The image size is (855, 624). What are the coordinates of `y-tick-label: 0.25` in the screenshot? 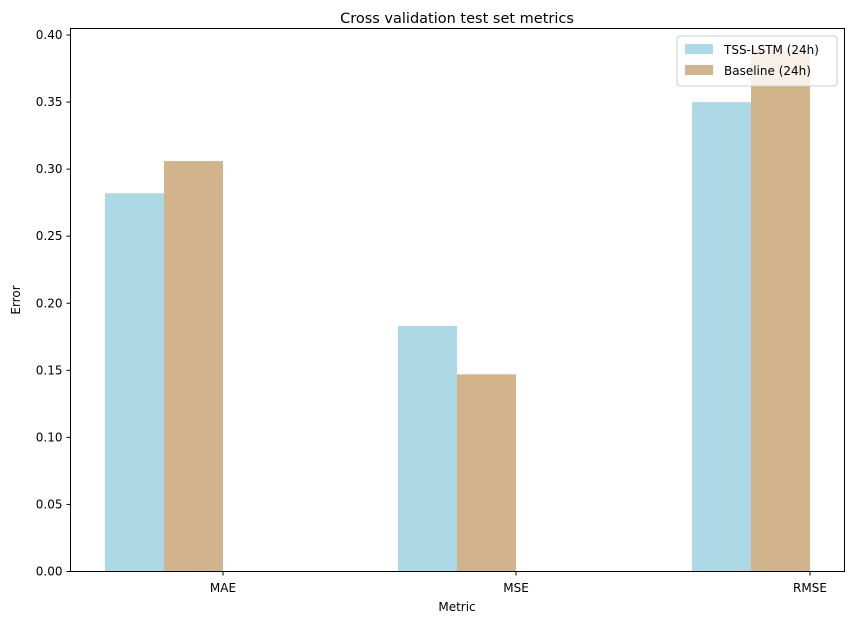 It's located at (49, 236).